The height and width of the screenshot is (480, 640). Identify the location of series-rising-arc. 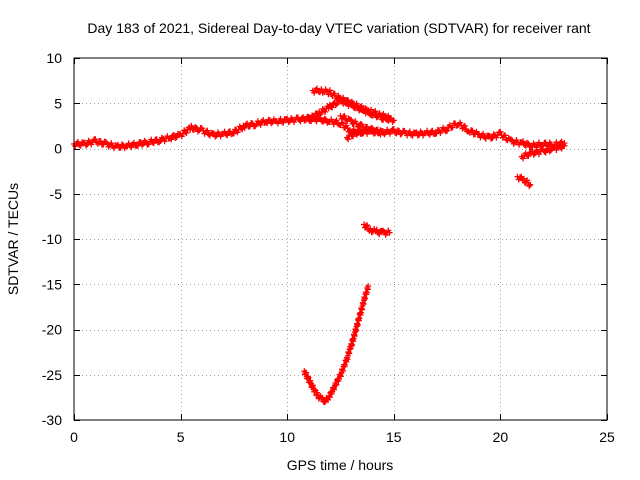
(351, 110).